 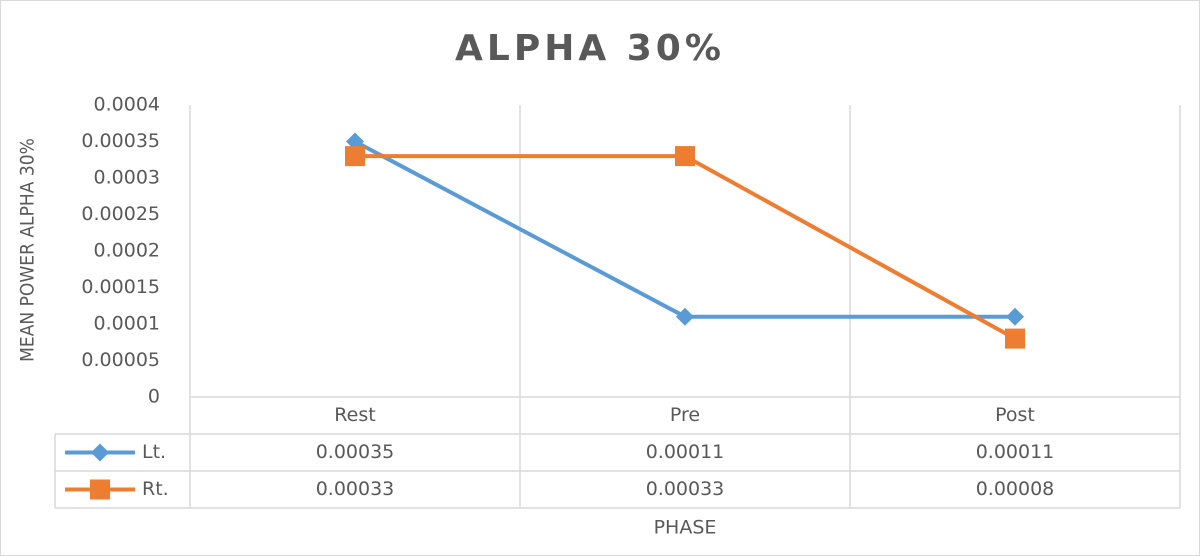 I want to click on table-value: 0.00008, so click(x=1015, y=489).